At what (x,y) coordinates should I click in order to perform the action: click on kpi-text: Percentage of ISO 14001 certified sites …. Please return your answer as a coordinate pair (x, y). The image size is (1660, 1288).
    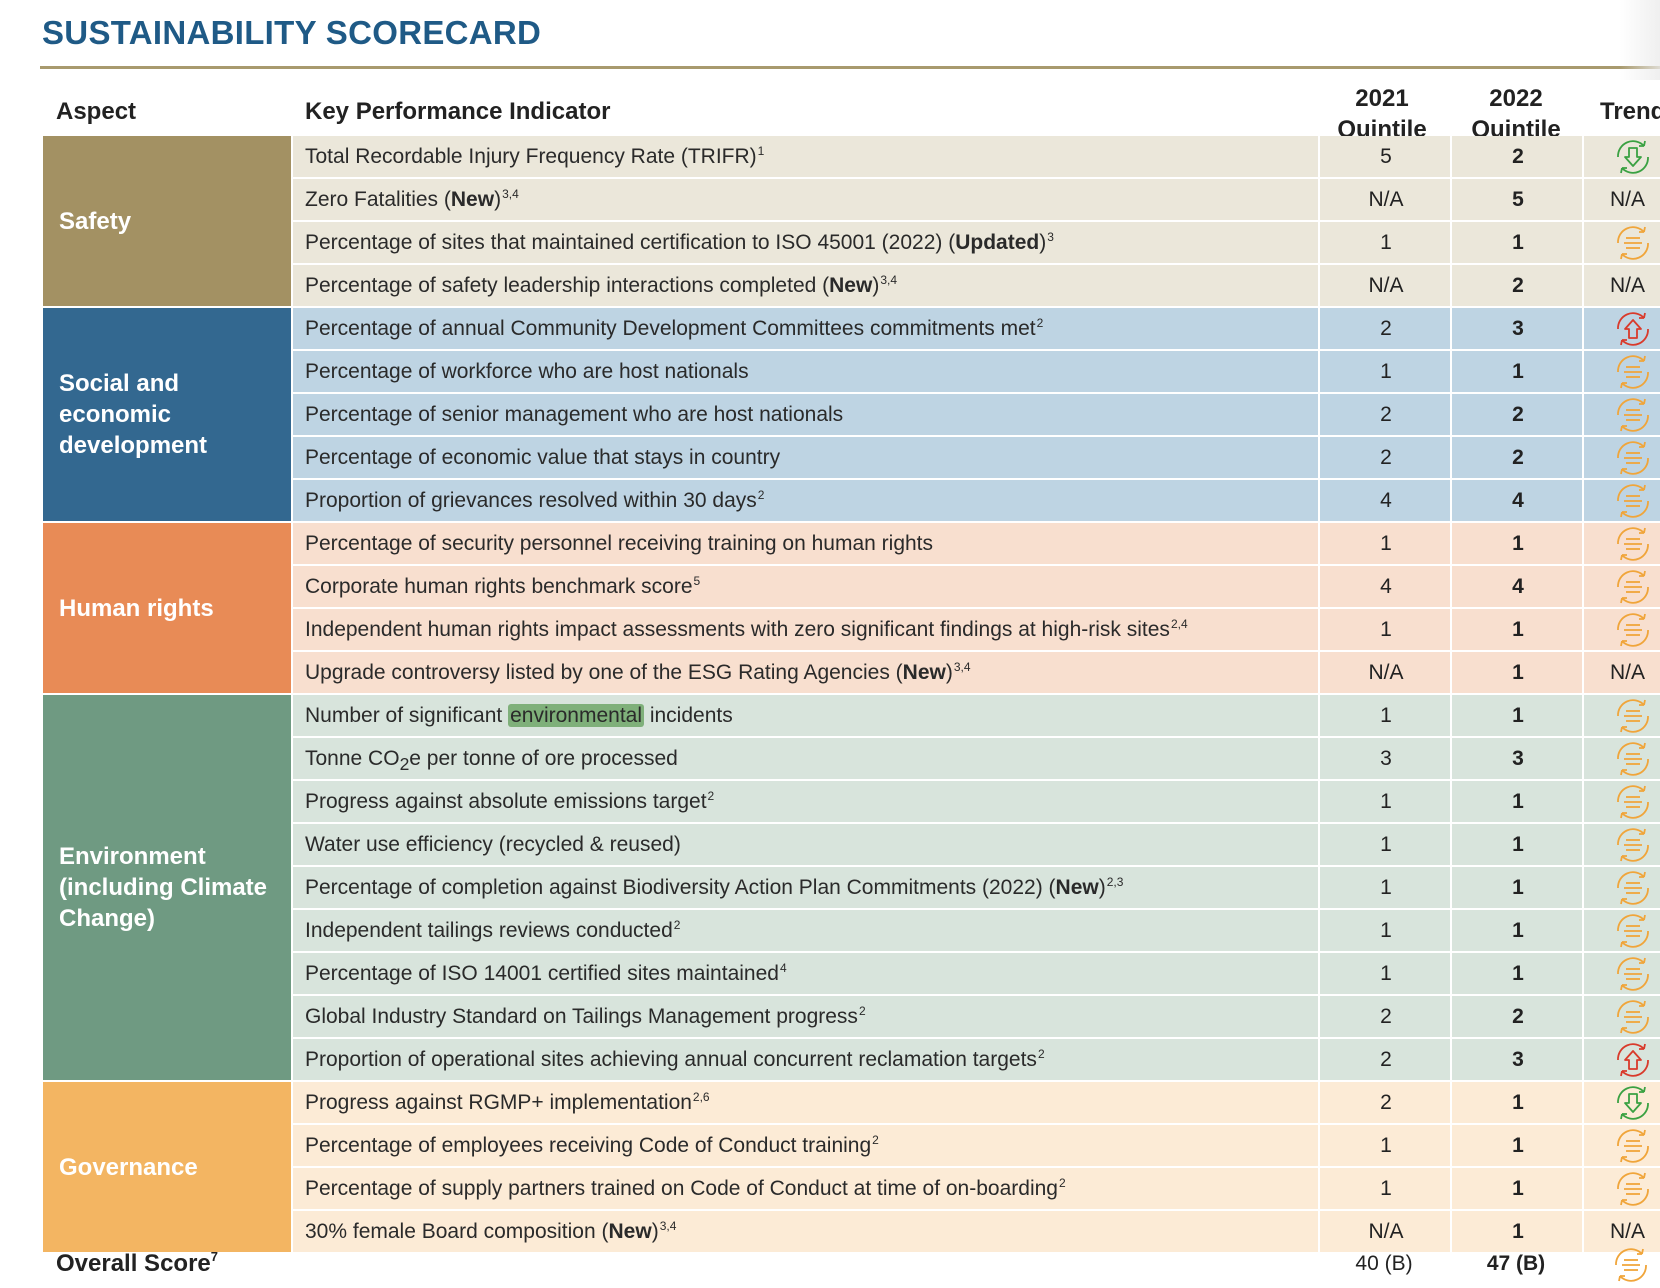
    Looking at the image, I should click on (542, 973).